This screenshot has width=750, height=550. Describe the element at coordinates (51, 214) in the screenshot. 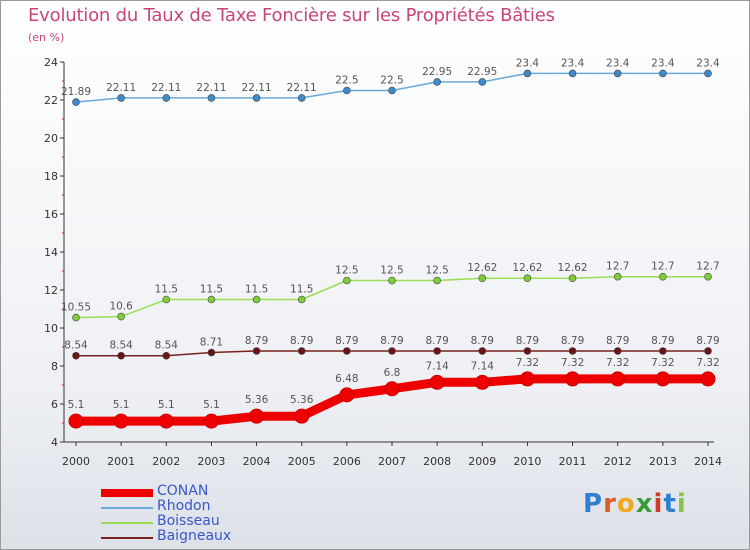

I see `y-tick-label: 16` at that location.